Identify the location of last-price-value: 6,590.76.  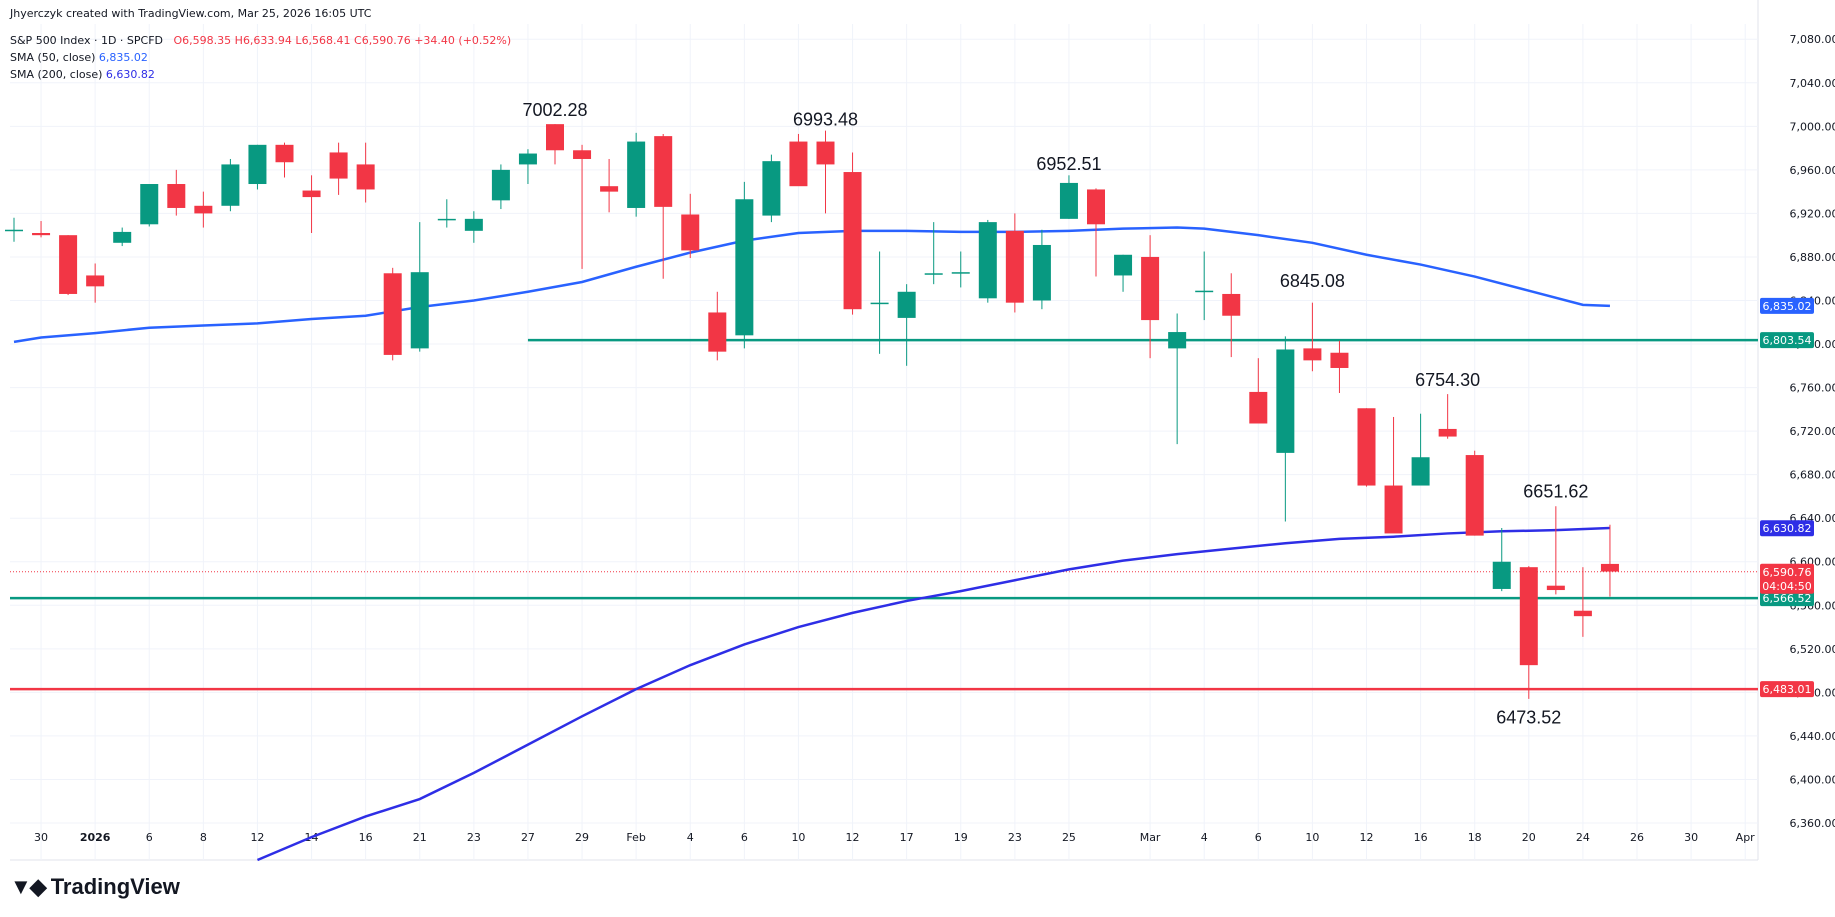
(1787, 572).